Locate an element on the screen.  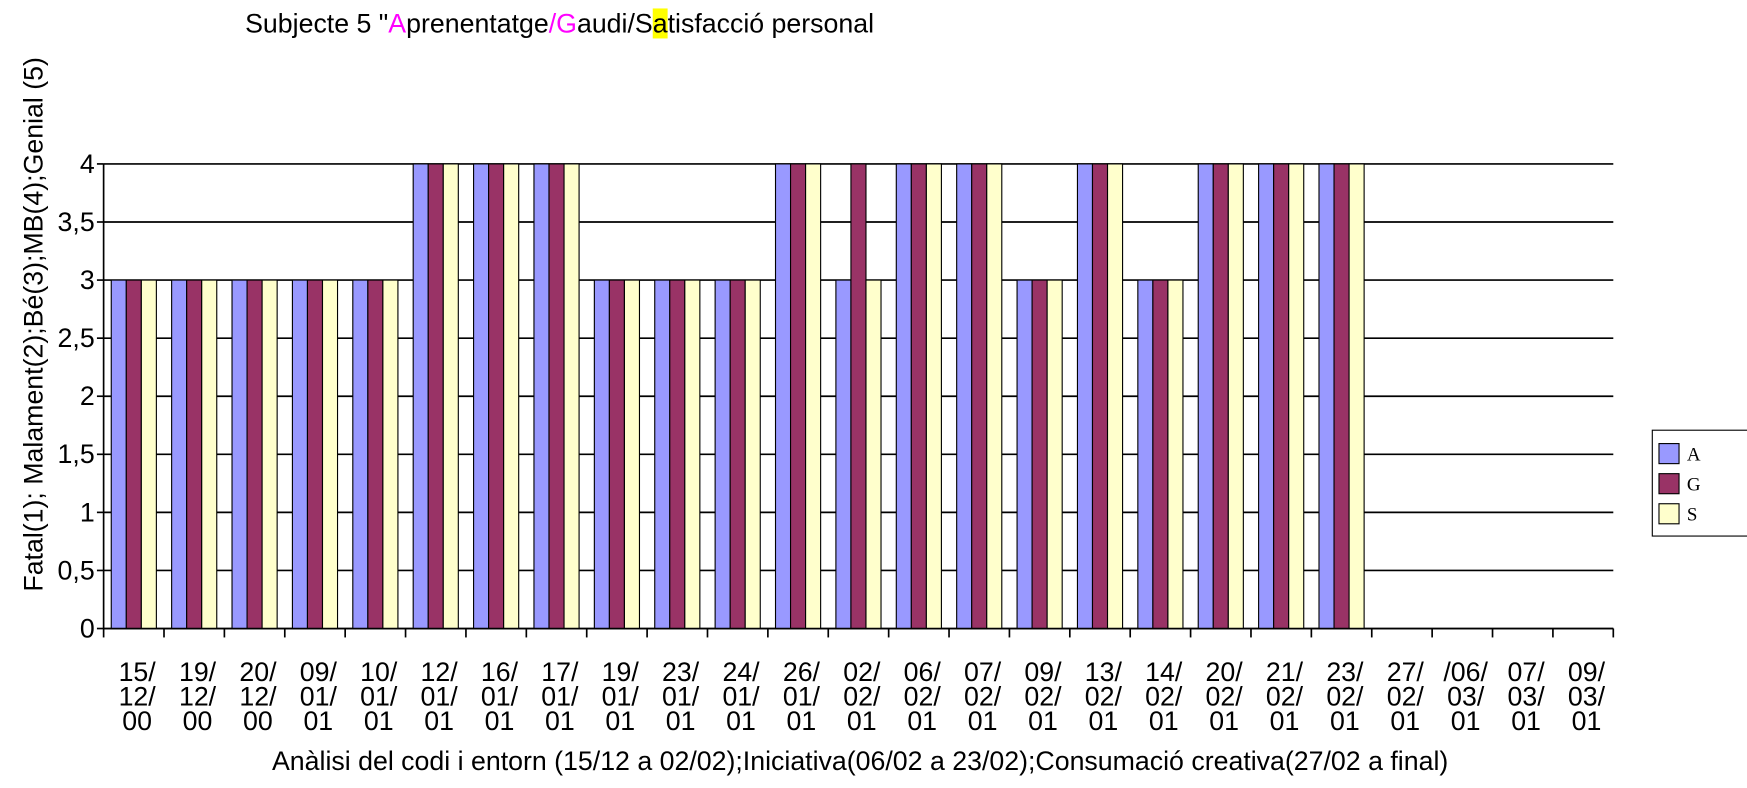
title-part: prenentatge is located at coordinates (477, 23).